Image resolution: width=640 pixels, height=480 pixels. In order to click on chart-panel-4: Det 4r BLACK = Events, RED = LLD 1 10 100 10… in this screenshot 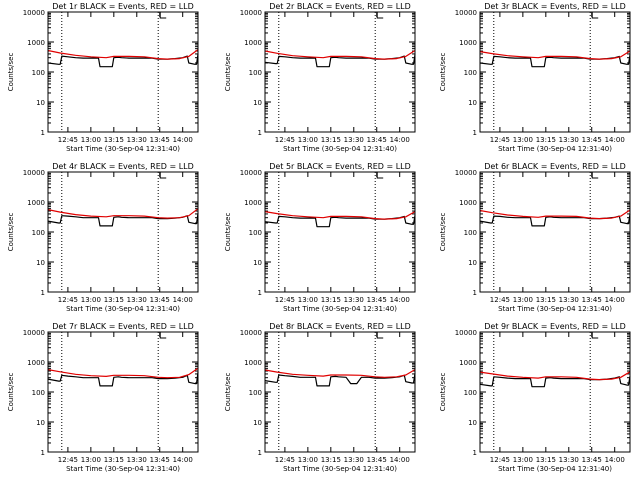, I will do `click(103, 237)`.